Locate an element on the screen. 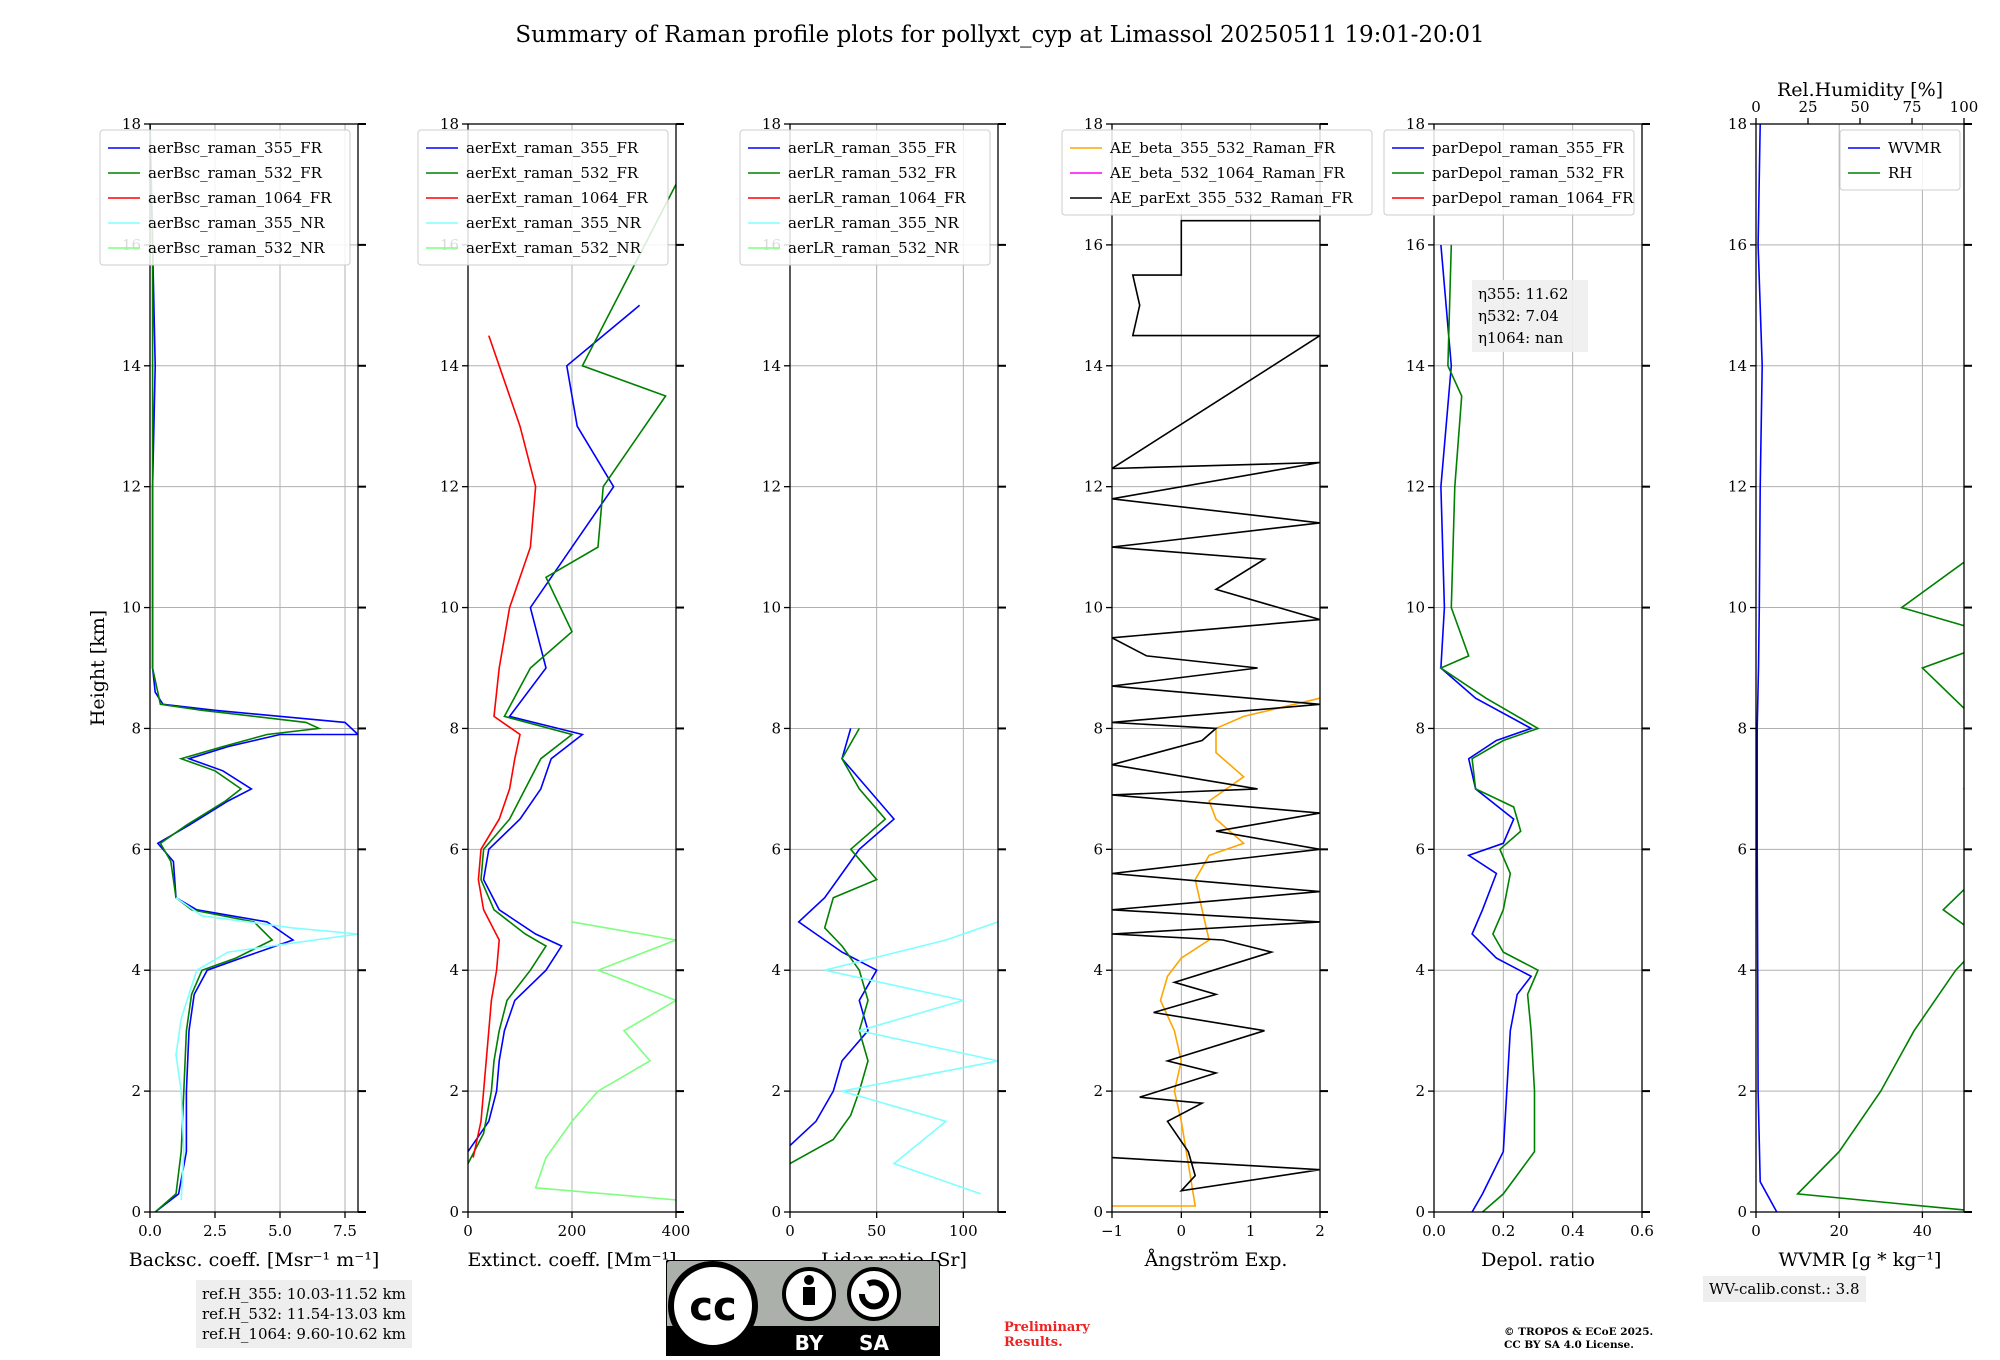 The width and height of the screenshot is (2000, 1360). legend-entry: parDepol_raman_355_FR is located at coordinates (1528, 148).